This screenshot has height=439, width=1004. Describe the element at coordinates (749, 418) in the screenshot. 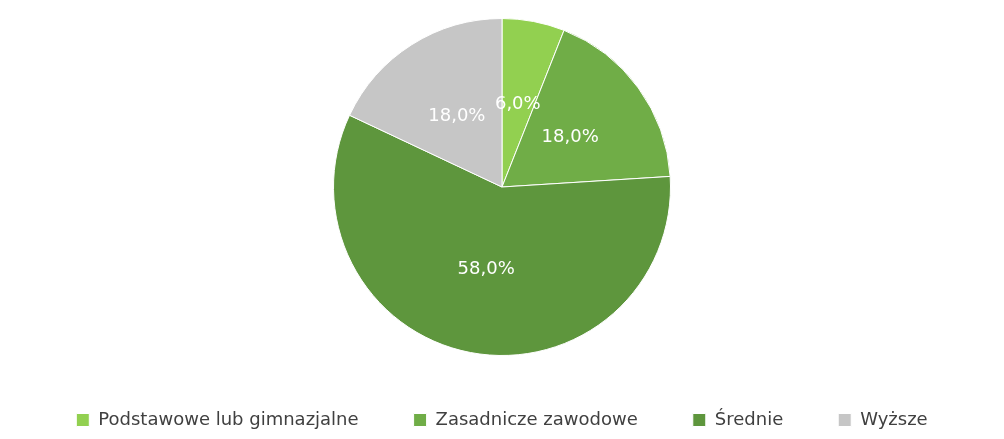

I see `legend-label: Średnie` at that location.